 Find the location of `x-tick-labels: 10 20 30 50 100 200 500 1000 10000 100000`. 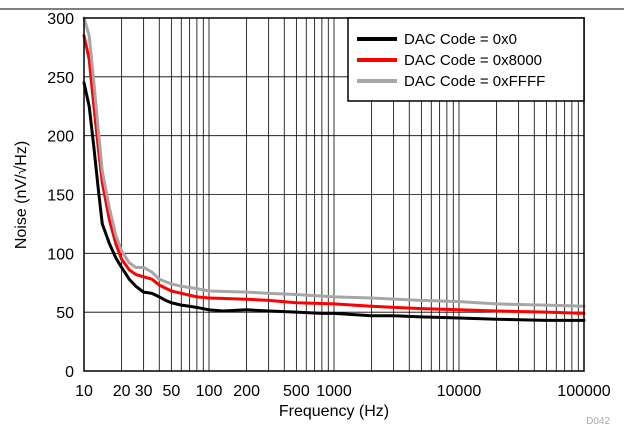

x-tick-labels: 10 20 30 50 100 200 500 1000 10000 100000 is located at coordinates (343, 391).